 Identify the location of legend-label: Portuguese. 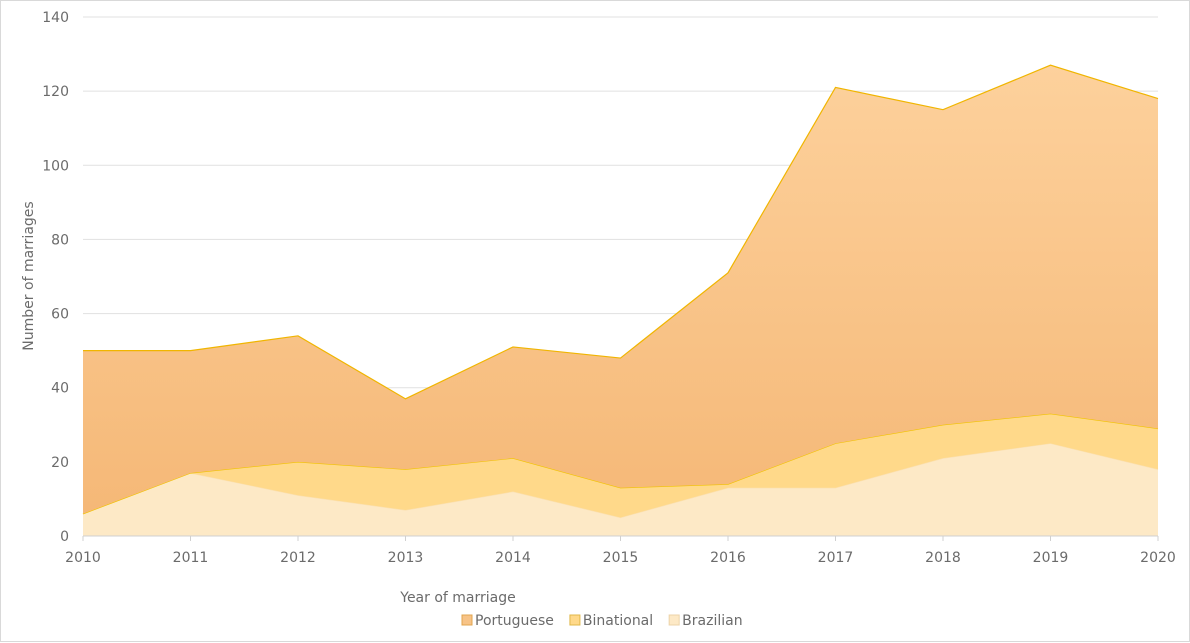
(514, 621).